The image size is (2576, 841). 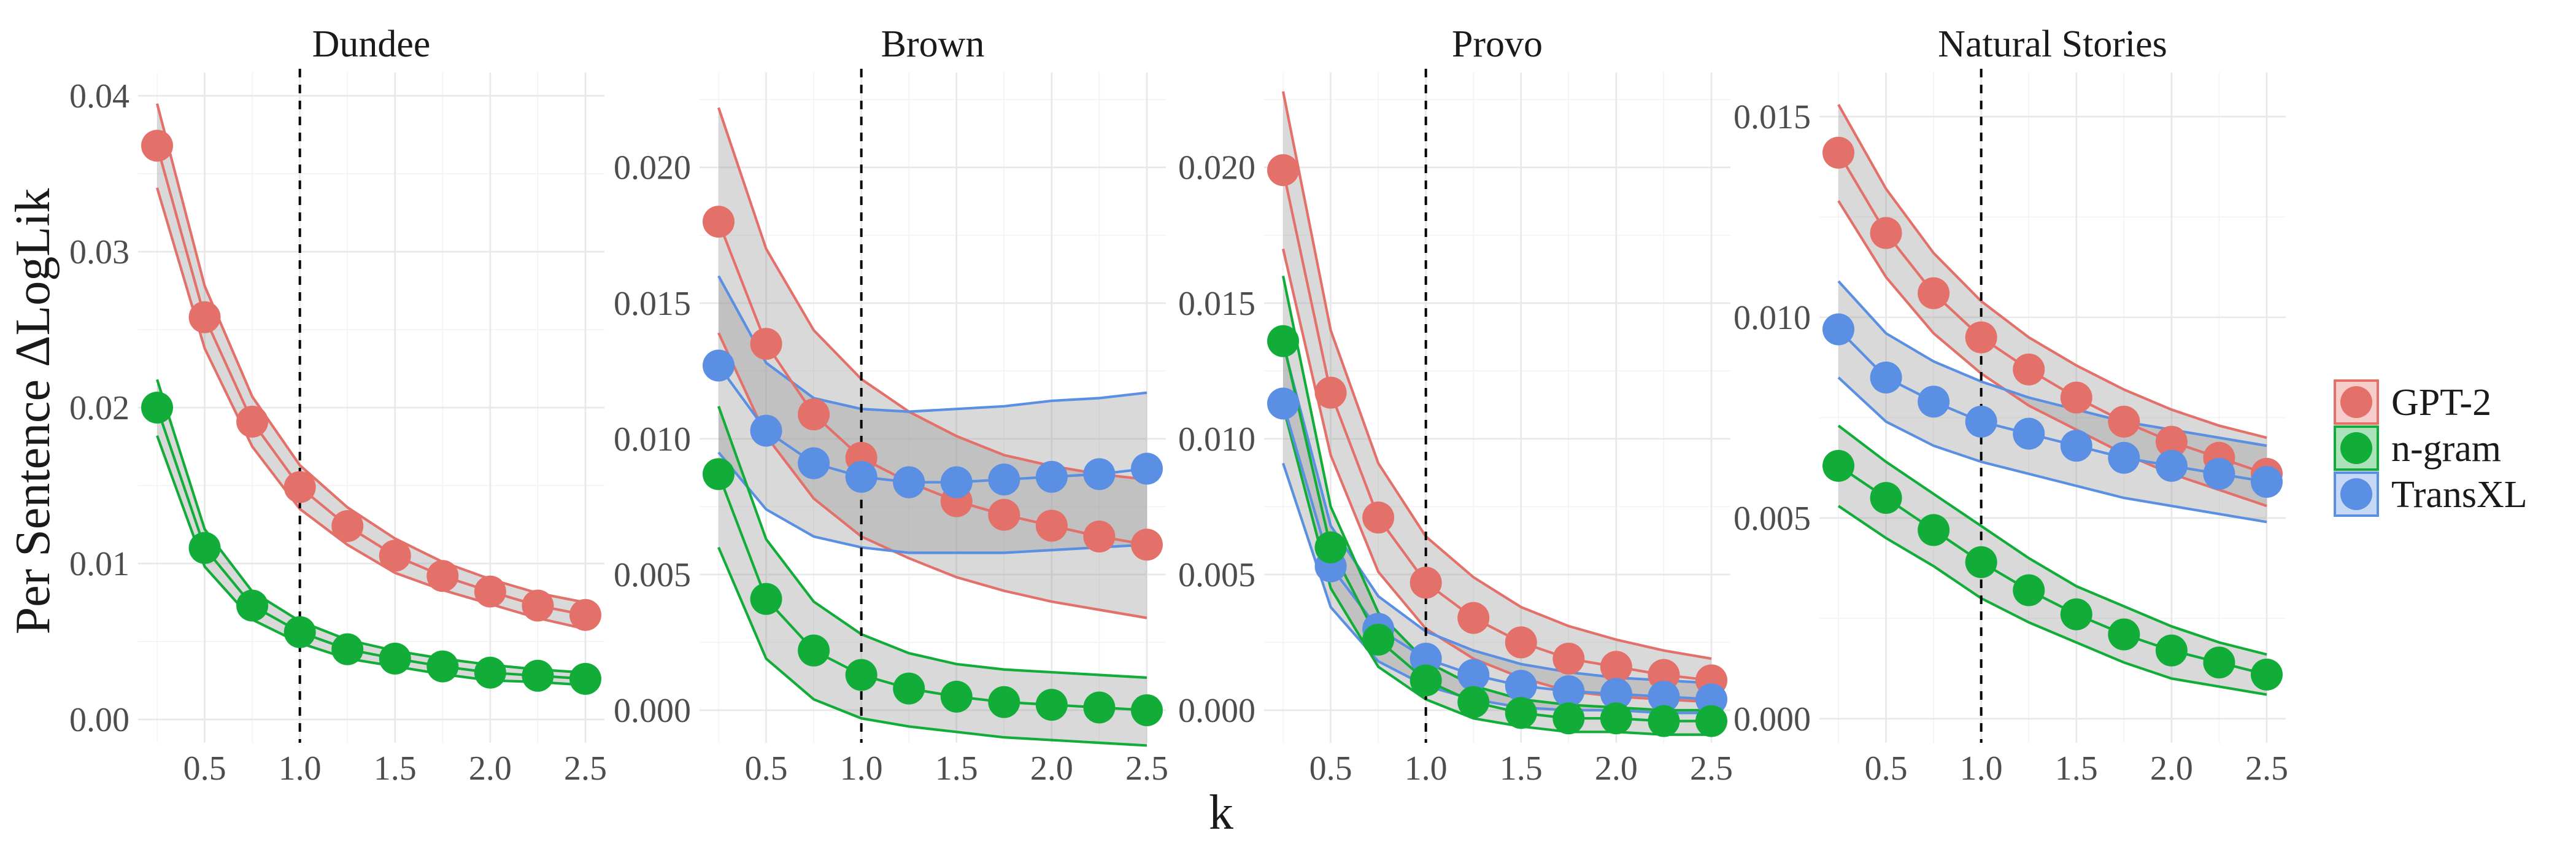 What do you see at coordinates (2446, 449) in the screenshot?
I see `legend-label: n-gram` at bounding box center [2446, 449].